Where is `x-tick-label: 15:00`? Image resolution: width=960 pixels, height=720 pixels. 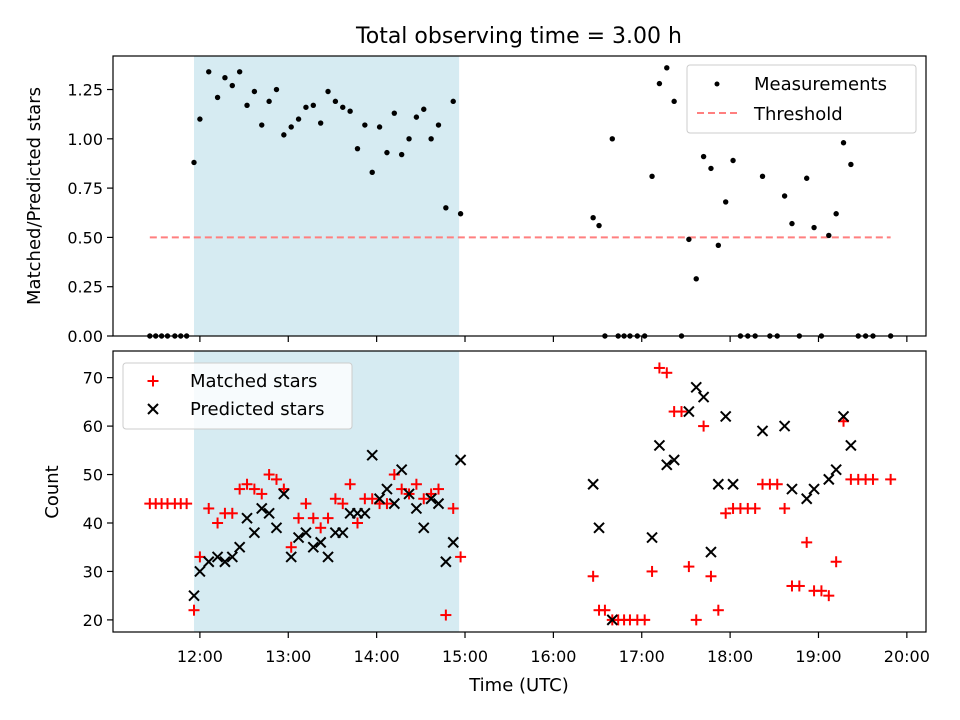 x-tick-label: 15:00 is located at coordinates (465, 656).